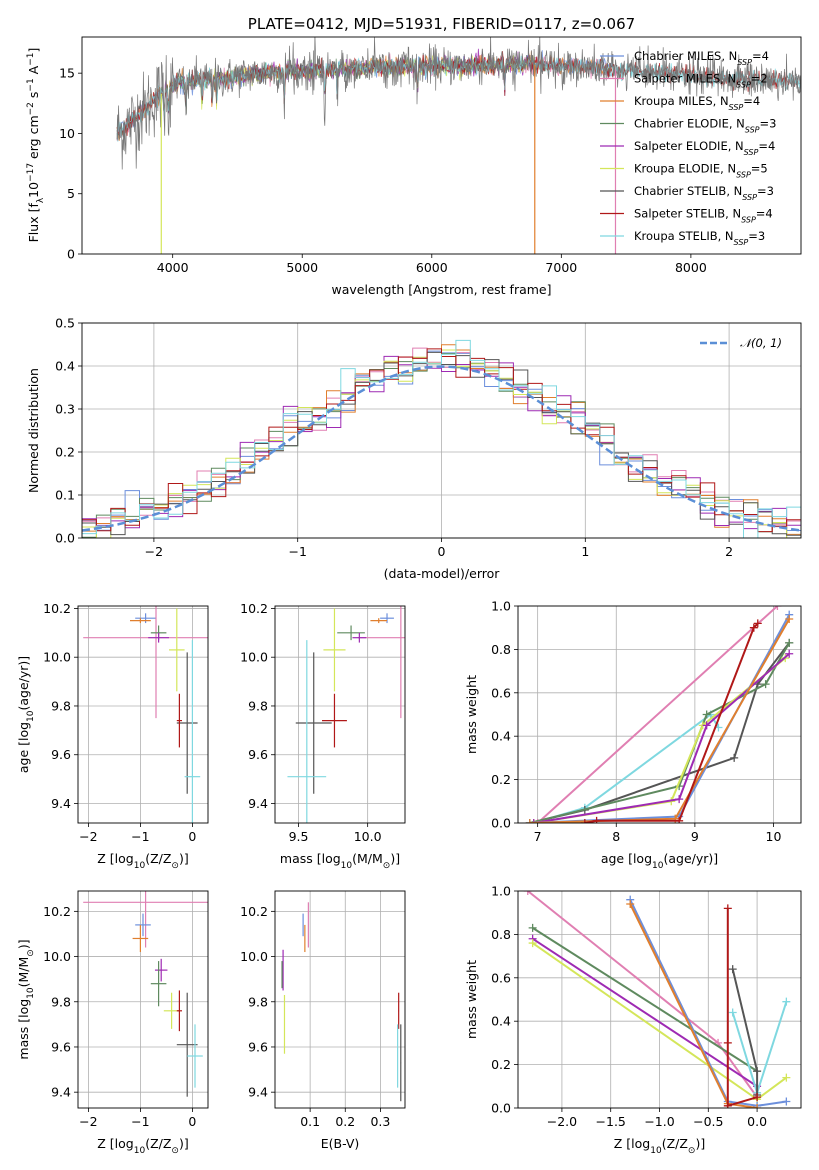 Image resolution: width=819 pixels, height=1170 pixels. What do you see at coordinates (23, 747) in the screenshot?
I see `y-axis-label-part: age [log` at bounding box center [23, 747].